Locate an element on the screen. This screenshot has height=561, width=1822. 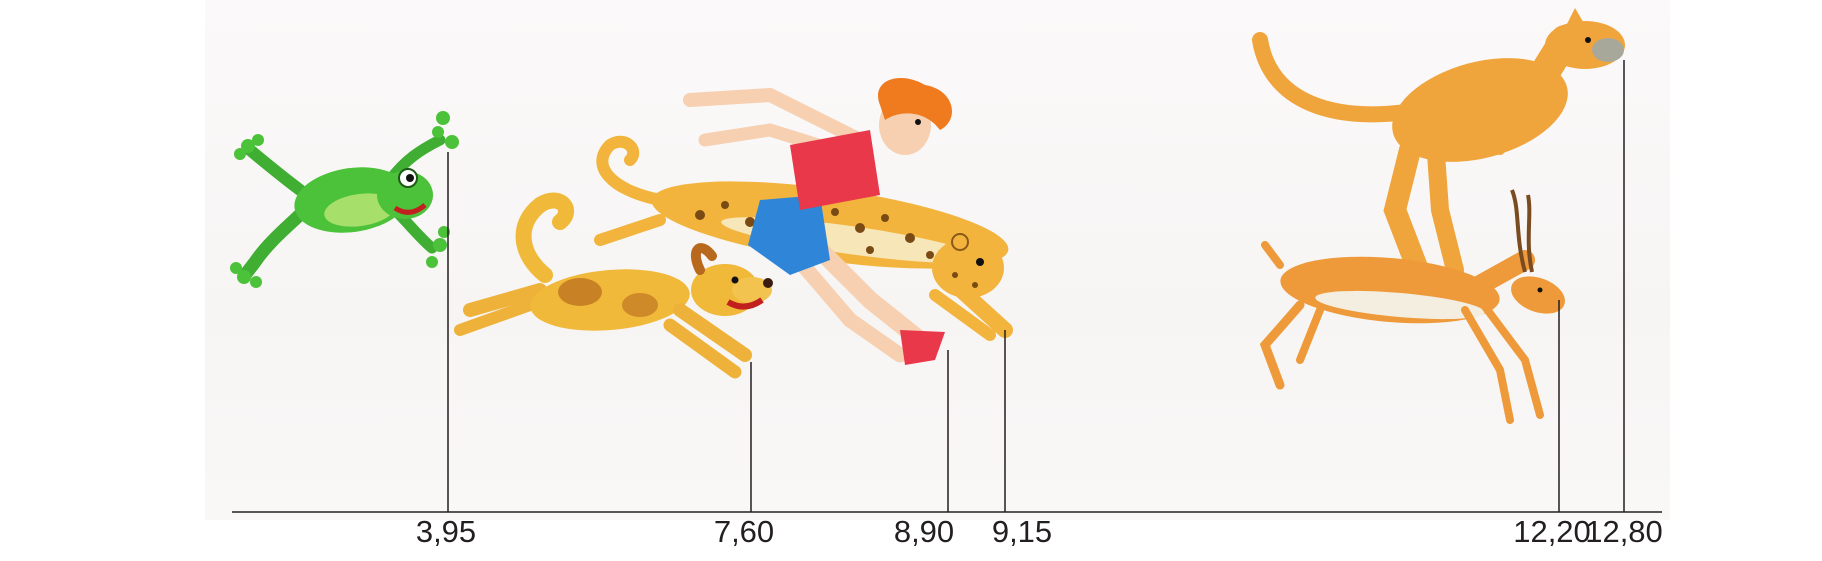
distance-label-gazelle: 12,20 is located at coordinates (1552, 531).